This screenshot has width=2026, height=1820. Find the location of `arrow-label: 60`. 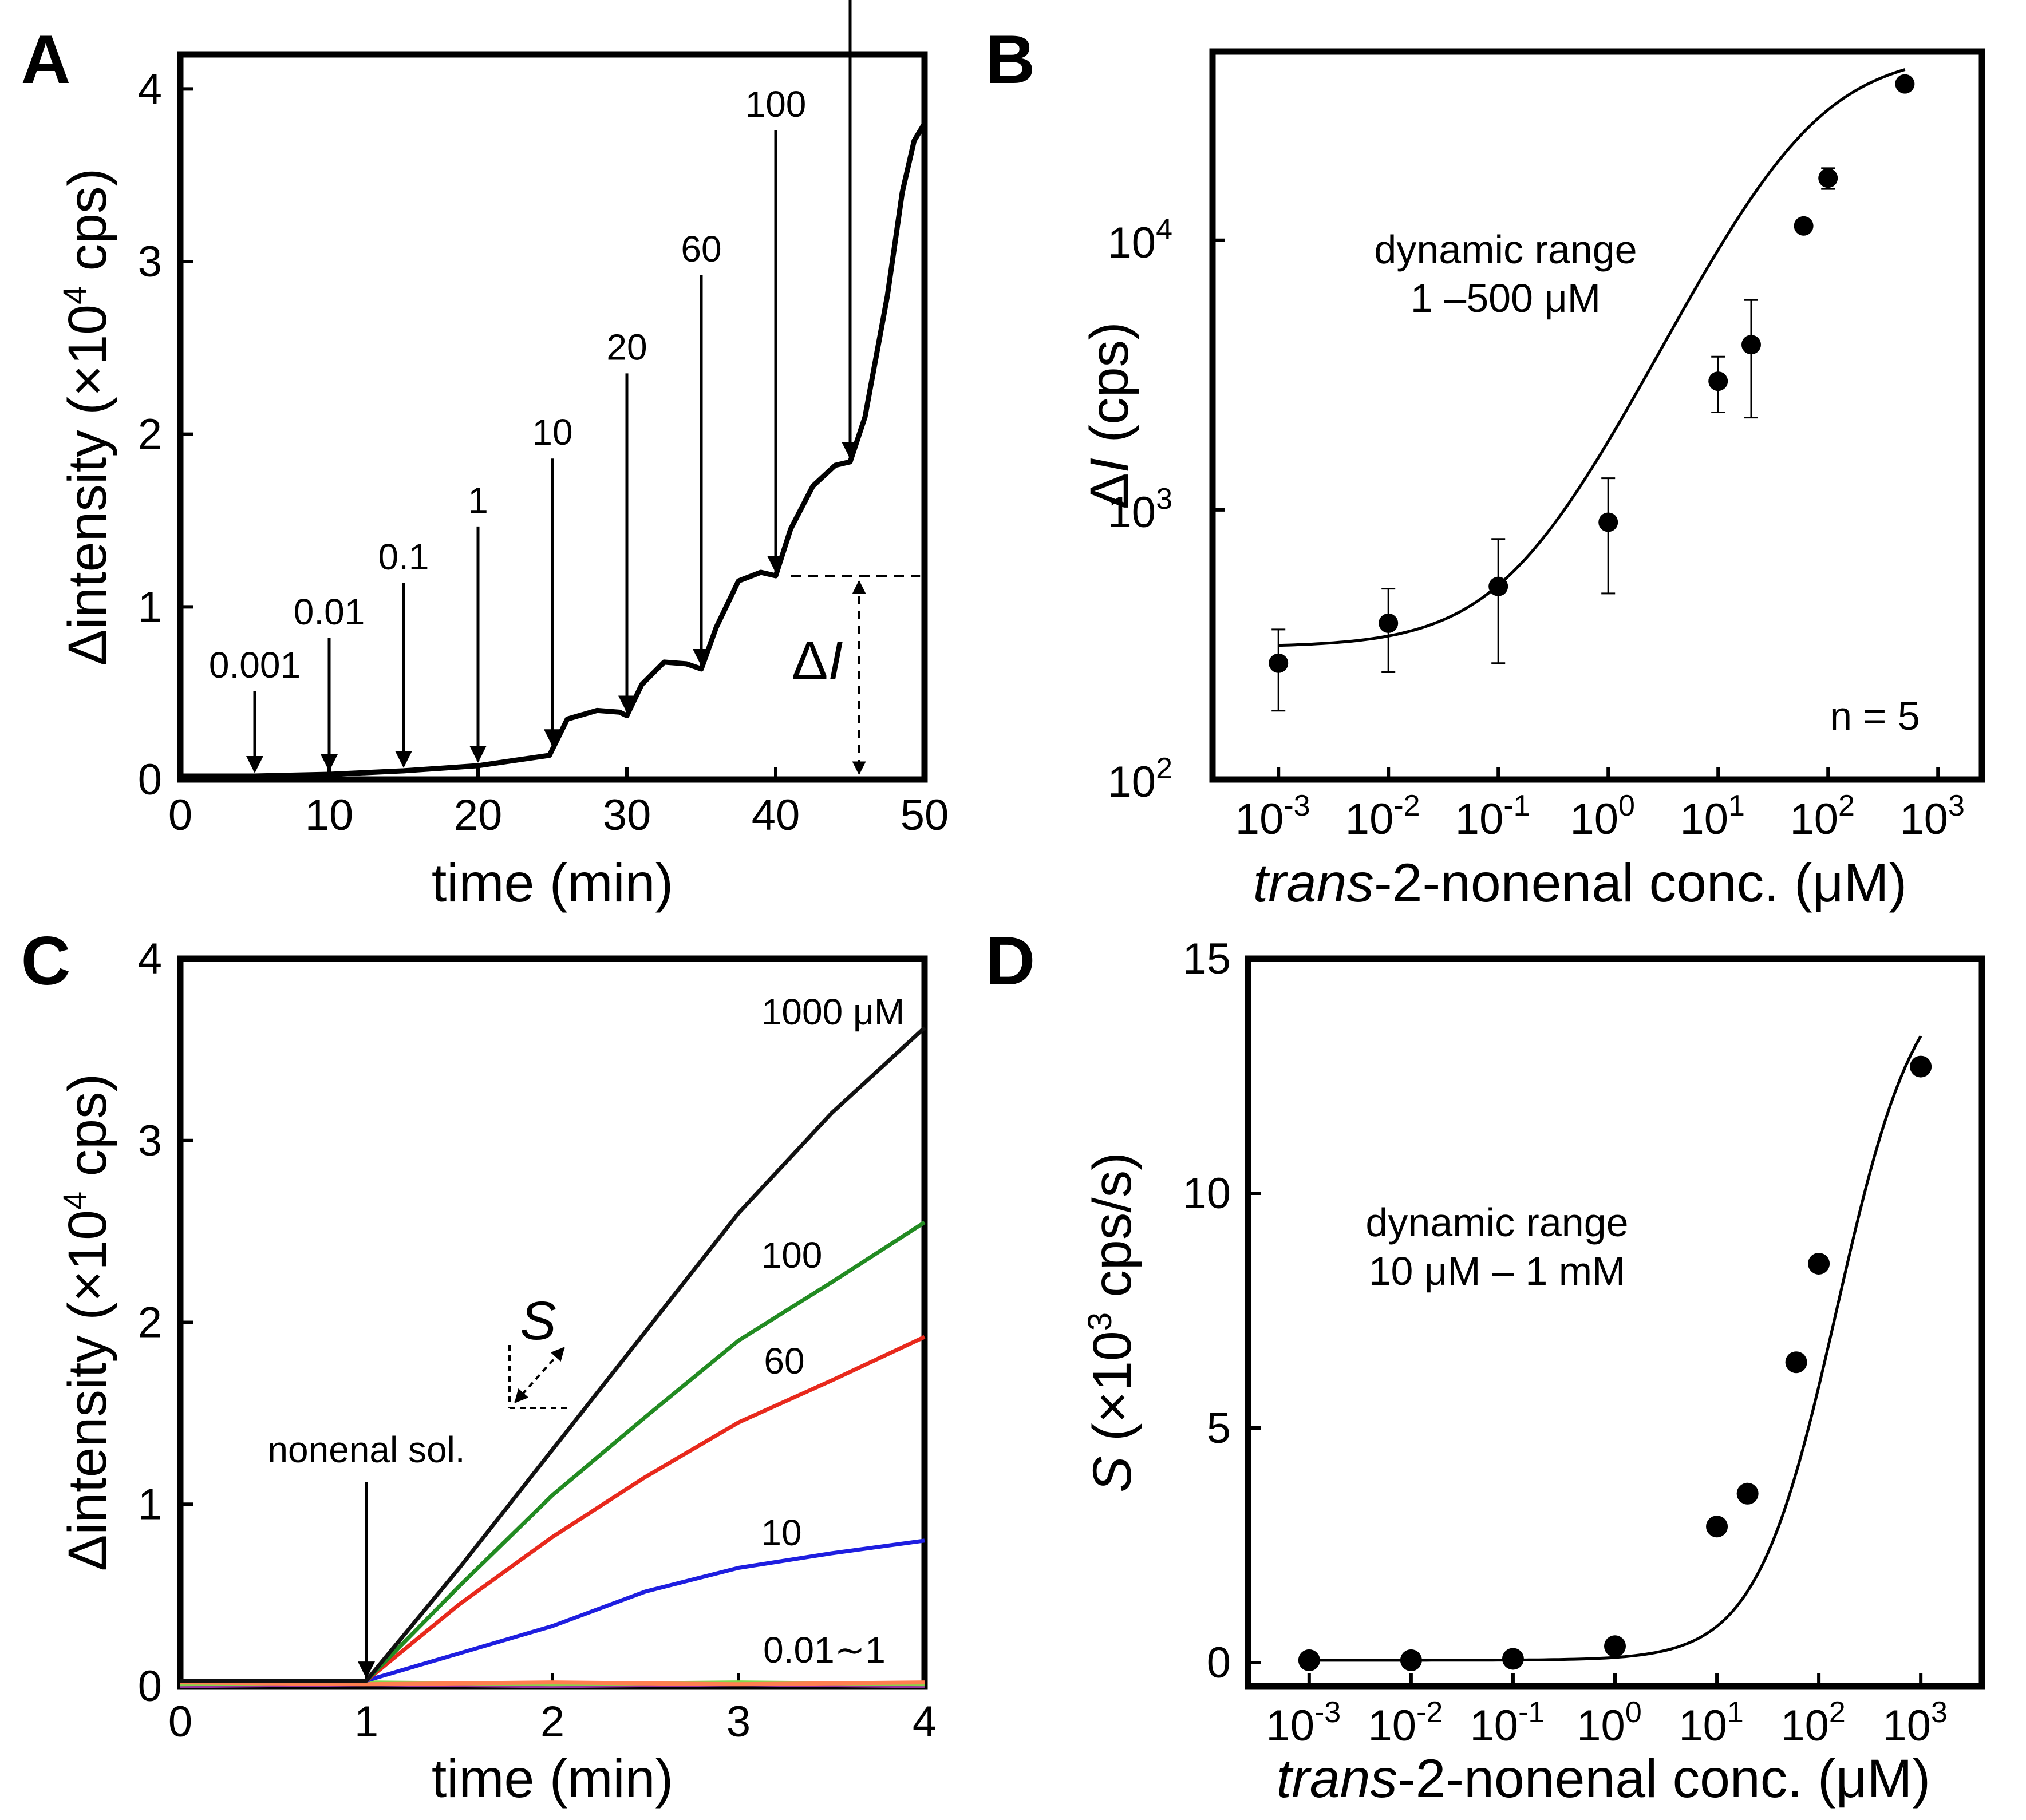

arrow-label: 60 is located at coordinates (701, 249).